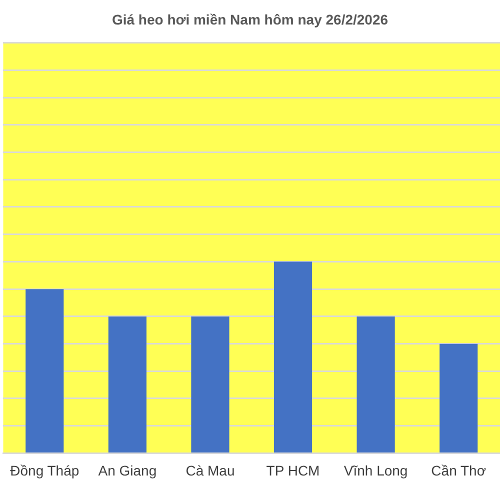  I want to click on x-tick-label: Vĩnh Long, so click(376, 470).